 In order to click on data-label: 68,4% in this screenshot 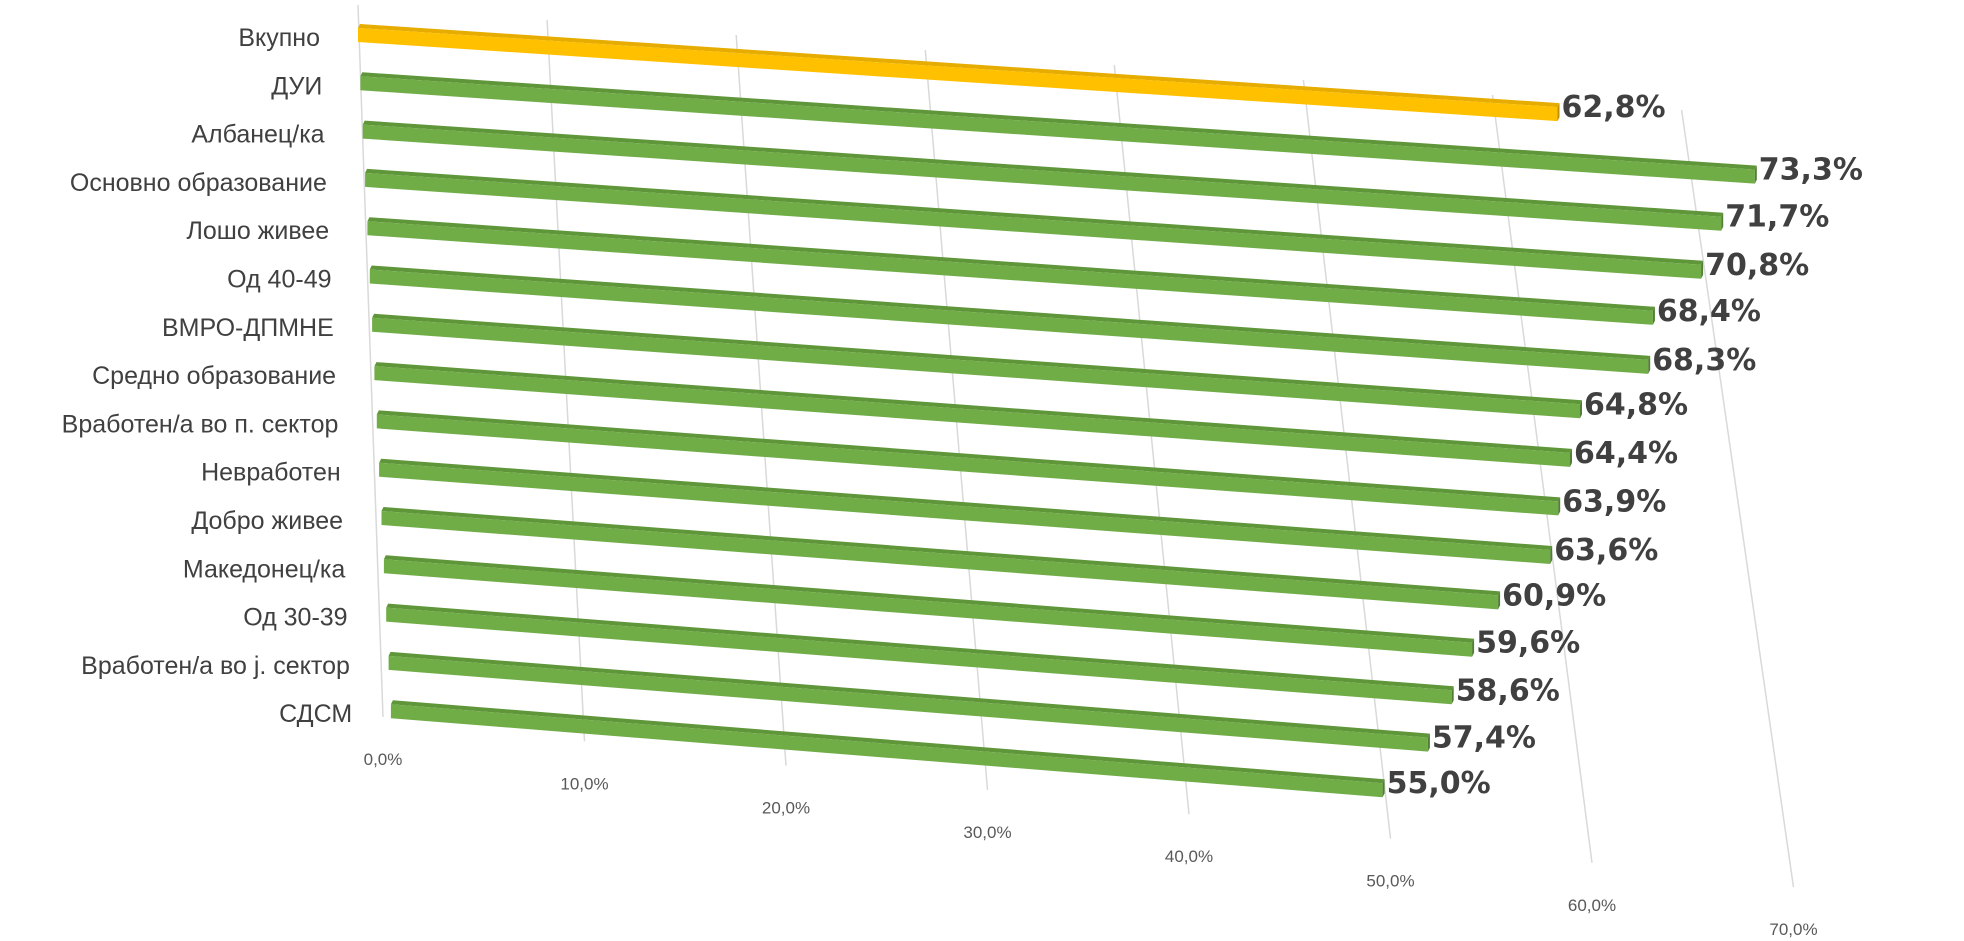, I will do `click(1709, 311)`.